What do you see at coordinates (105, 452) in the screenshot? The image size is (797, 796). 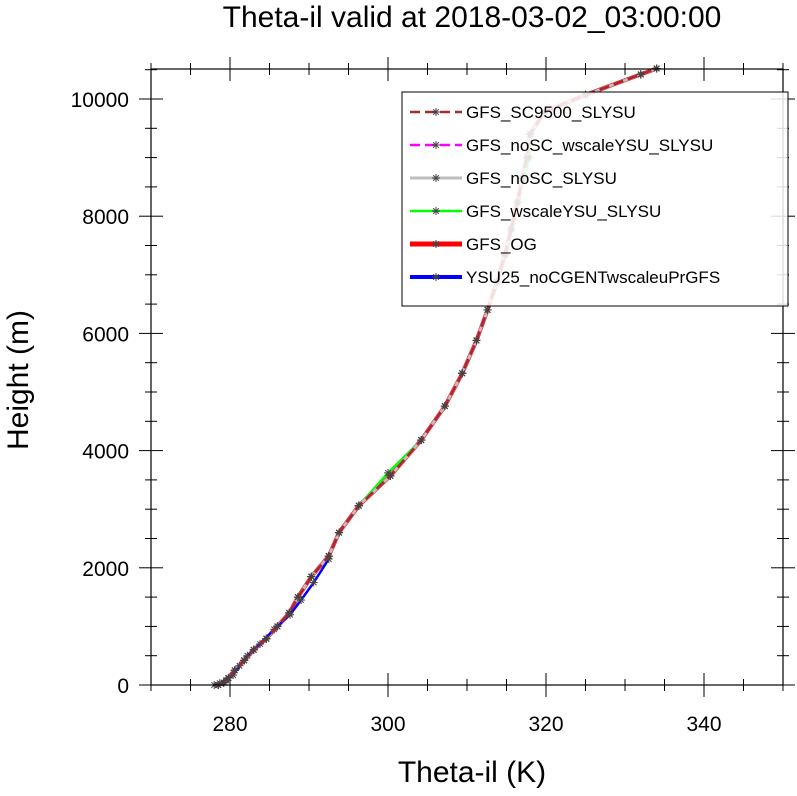 I see `y-tick-label: 4000` at bounding box center [105, 452].